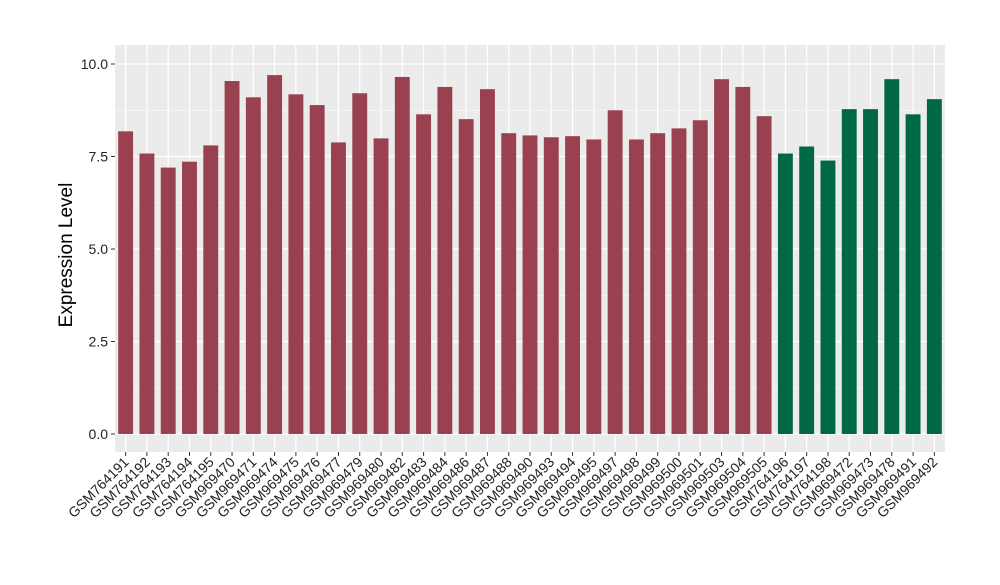 The height and width of the screenshot is (585, 1000). What do you see at coordinates (99, 157) in the screenshot?
I see `y-tick-label: 7.5` at bounding box center [99, 157].